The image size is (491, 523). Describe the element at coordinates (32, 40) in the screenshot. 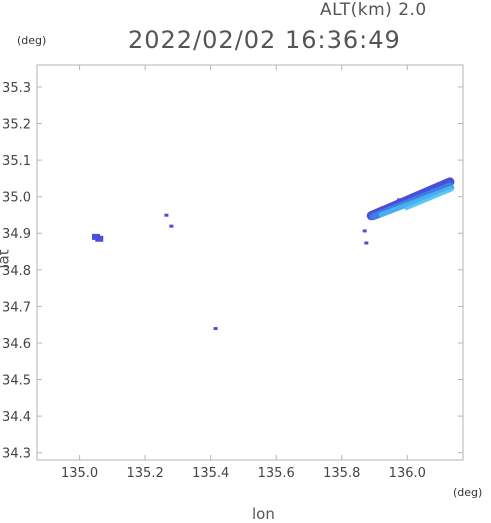

I see `y-axis-unit: (deg)` at that location.